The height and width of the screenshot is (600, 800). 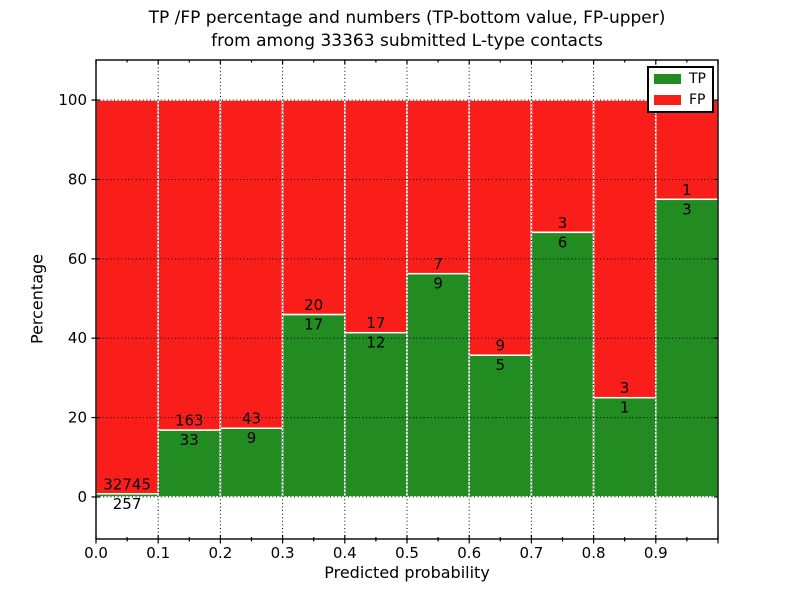 What do you see at coordinates (625, 408) in the screenshot?
I see `tp-count-label: 1` at bounding box center [625, 408].